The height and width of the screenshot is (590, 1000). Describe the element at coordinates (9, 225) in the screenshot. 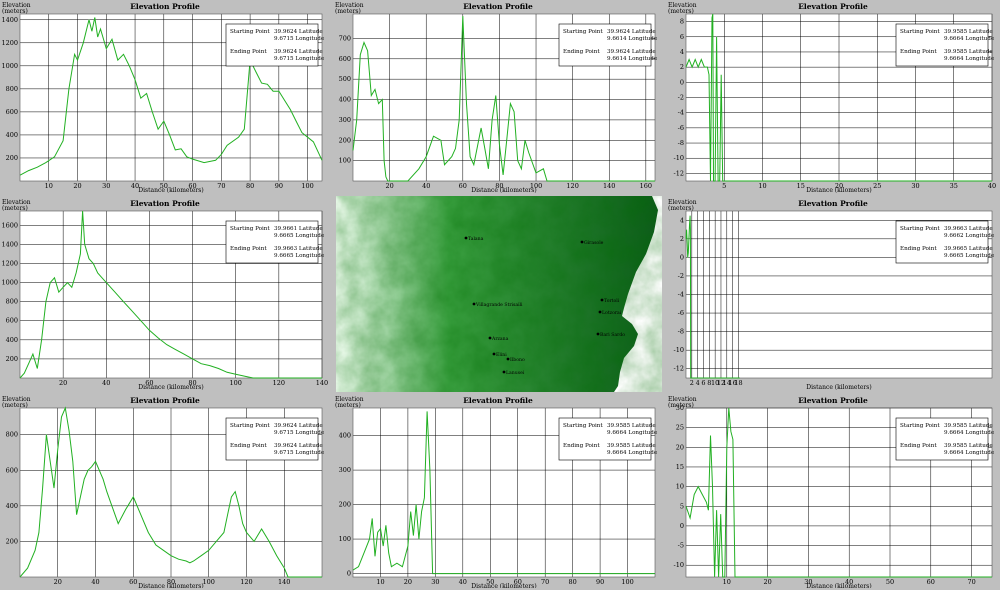

I see `y-tick-label: 1600` at that location.